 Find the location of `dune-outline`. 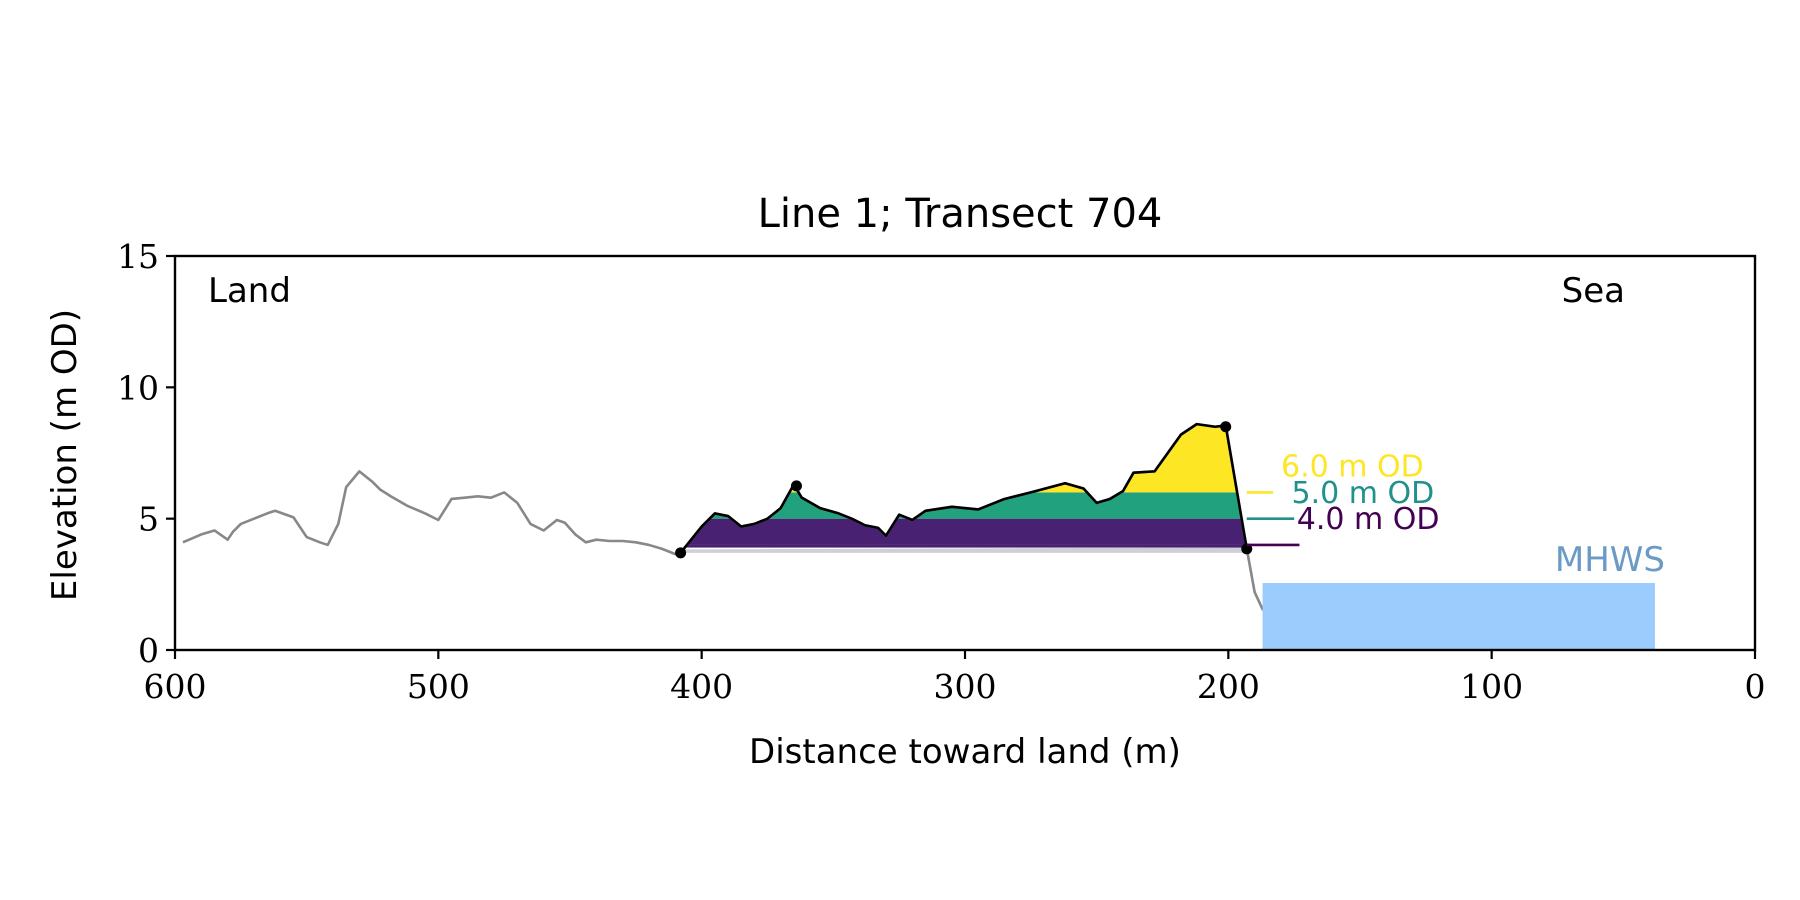

dune-outline is located at coordinates (964, 488).